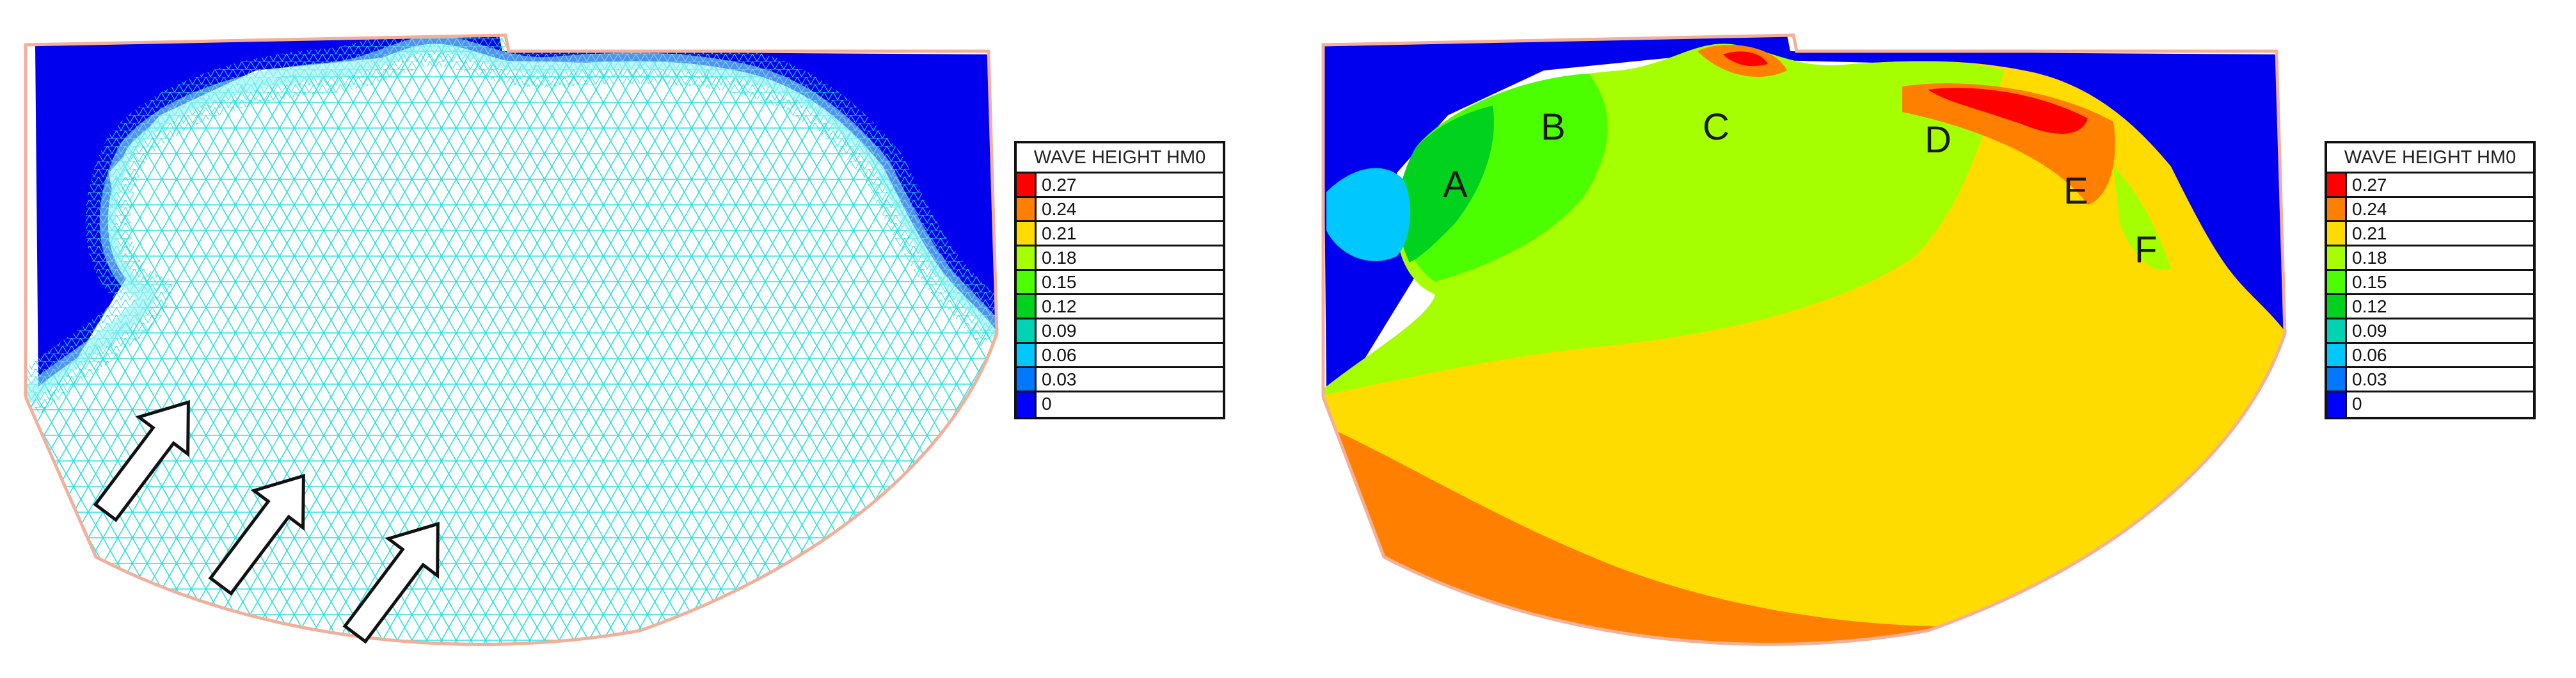  Describe the element at coordinates (2076, 191) in the screenshot. I see `zone-label-e: E` at that location.